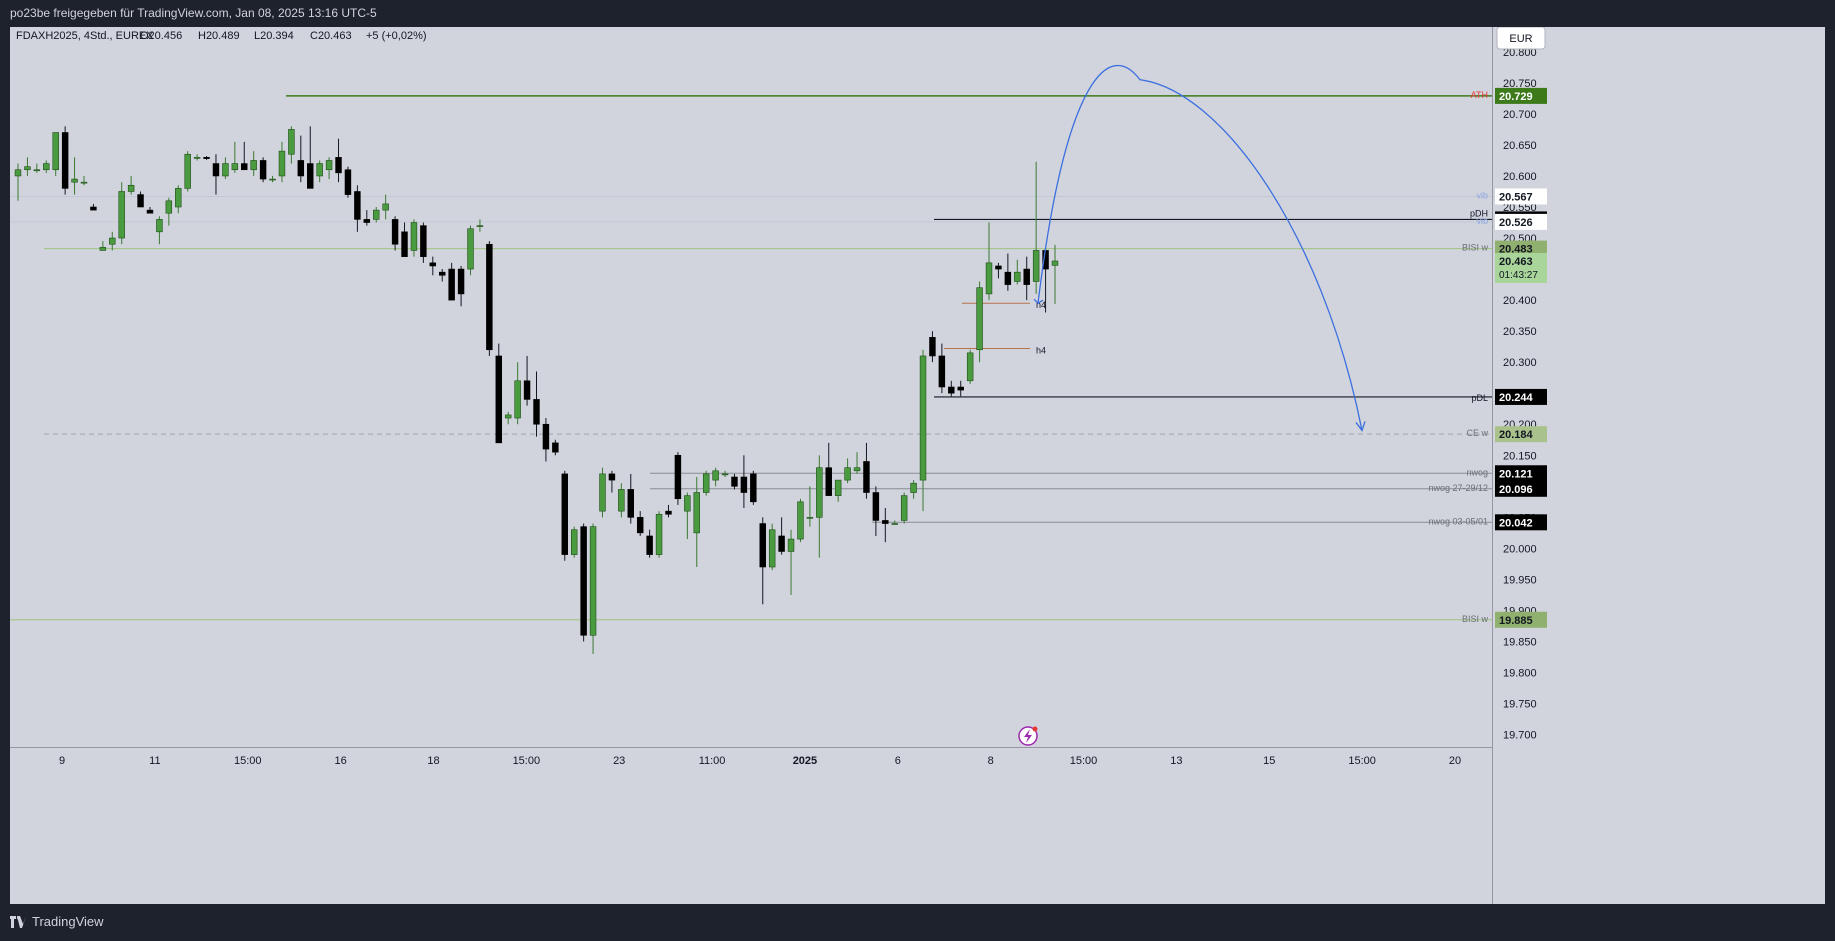 This screenshot has width=1835, height=941. Describe the element at coordinates (154, 761) in the screenshot. I see `x-tick-label: 11` at that location.